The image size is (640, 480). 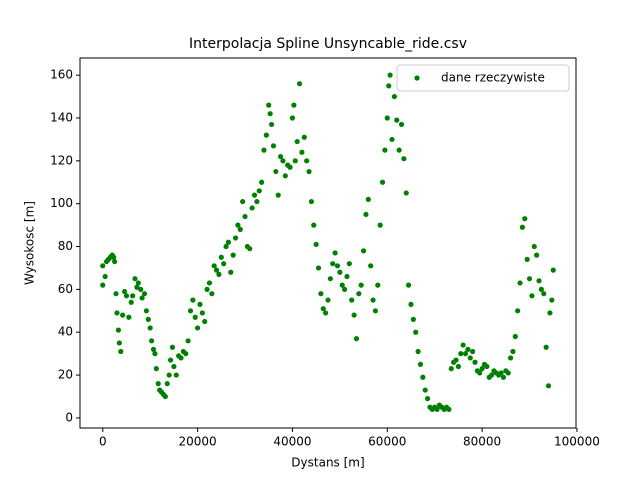 What do you see at coordinates (69, 417) in the screenshot?
I see `y-tick-label: 0` at bounding box center [69, 417].